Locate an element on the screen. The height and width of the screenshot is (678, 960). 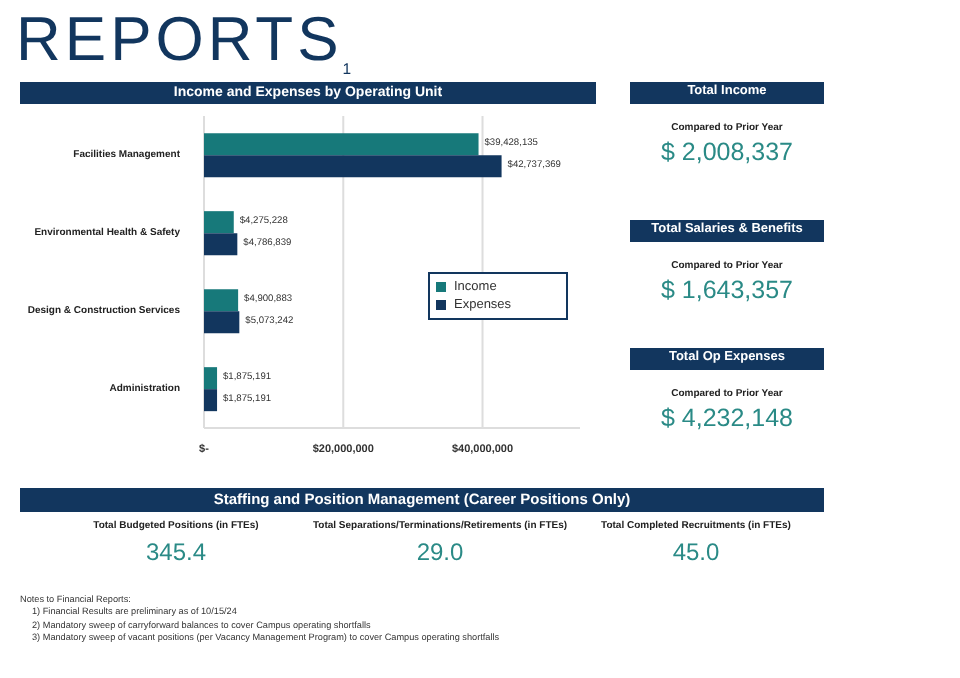
text: 345.4 is located at coordinates (176, 552).